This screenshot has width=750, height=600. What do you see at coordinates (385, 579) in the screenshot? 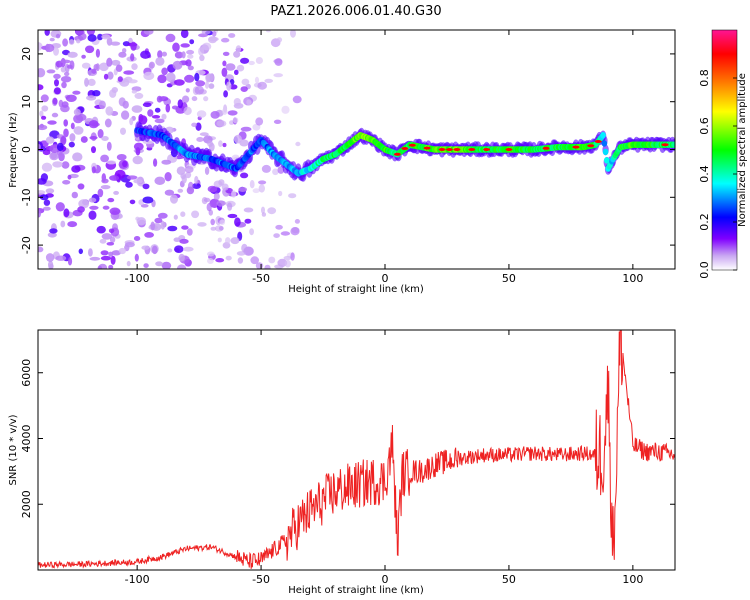
I see `x-tick-label: 0` at bounding box center [385, 579].